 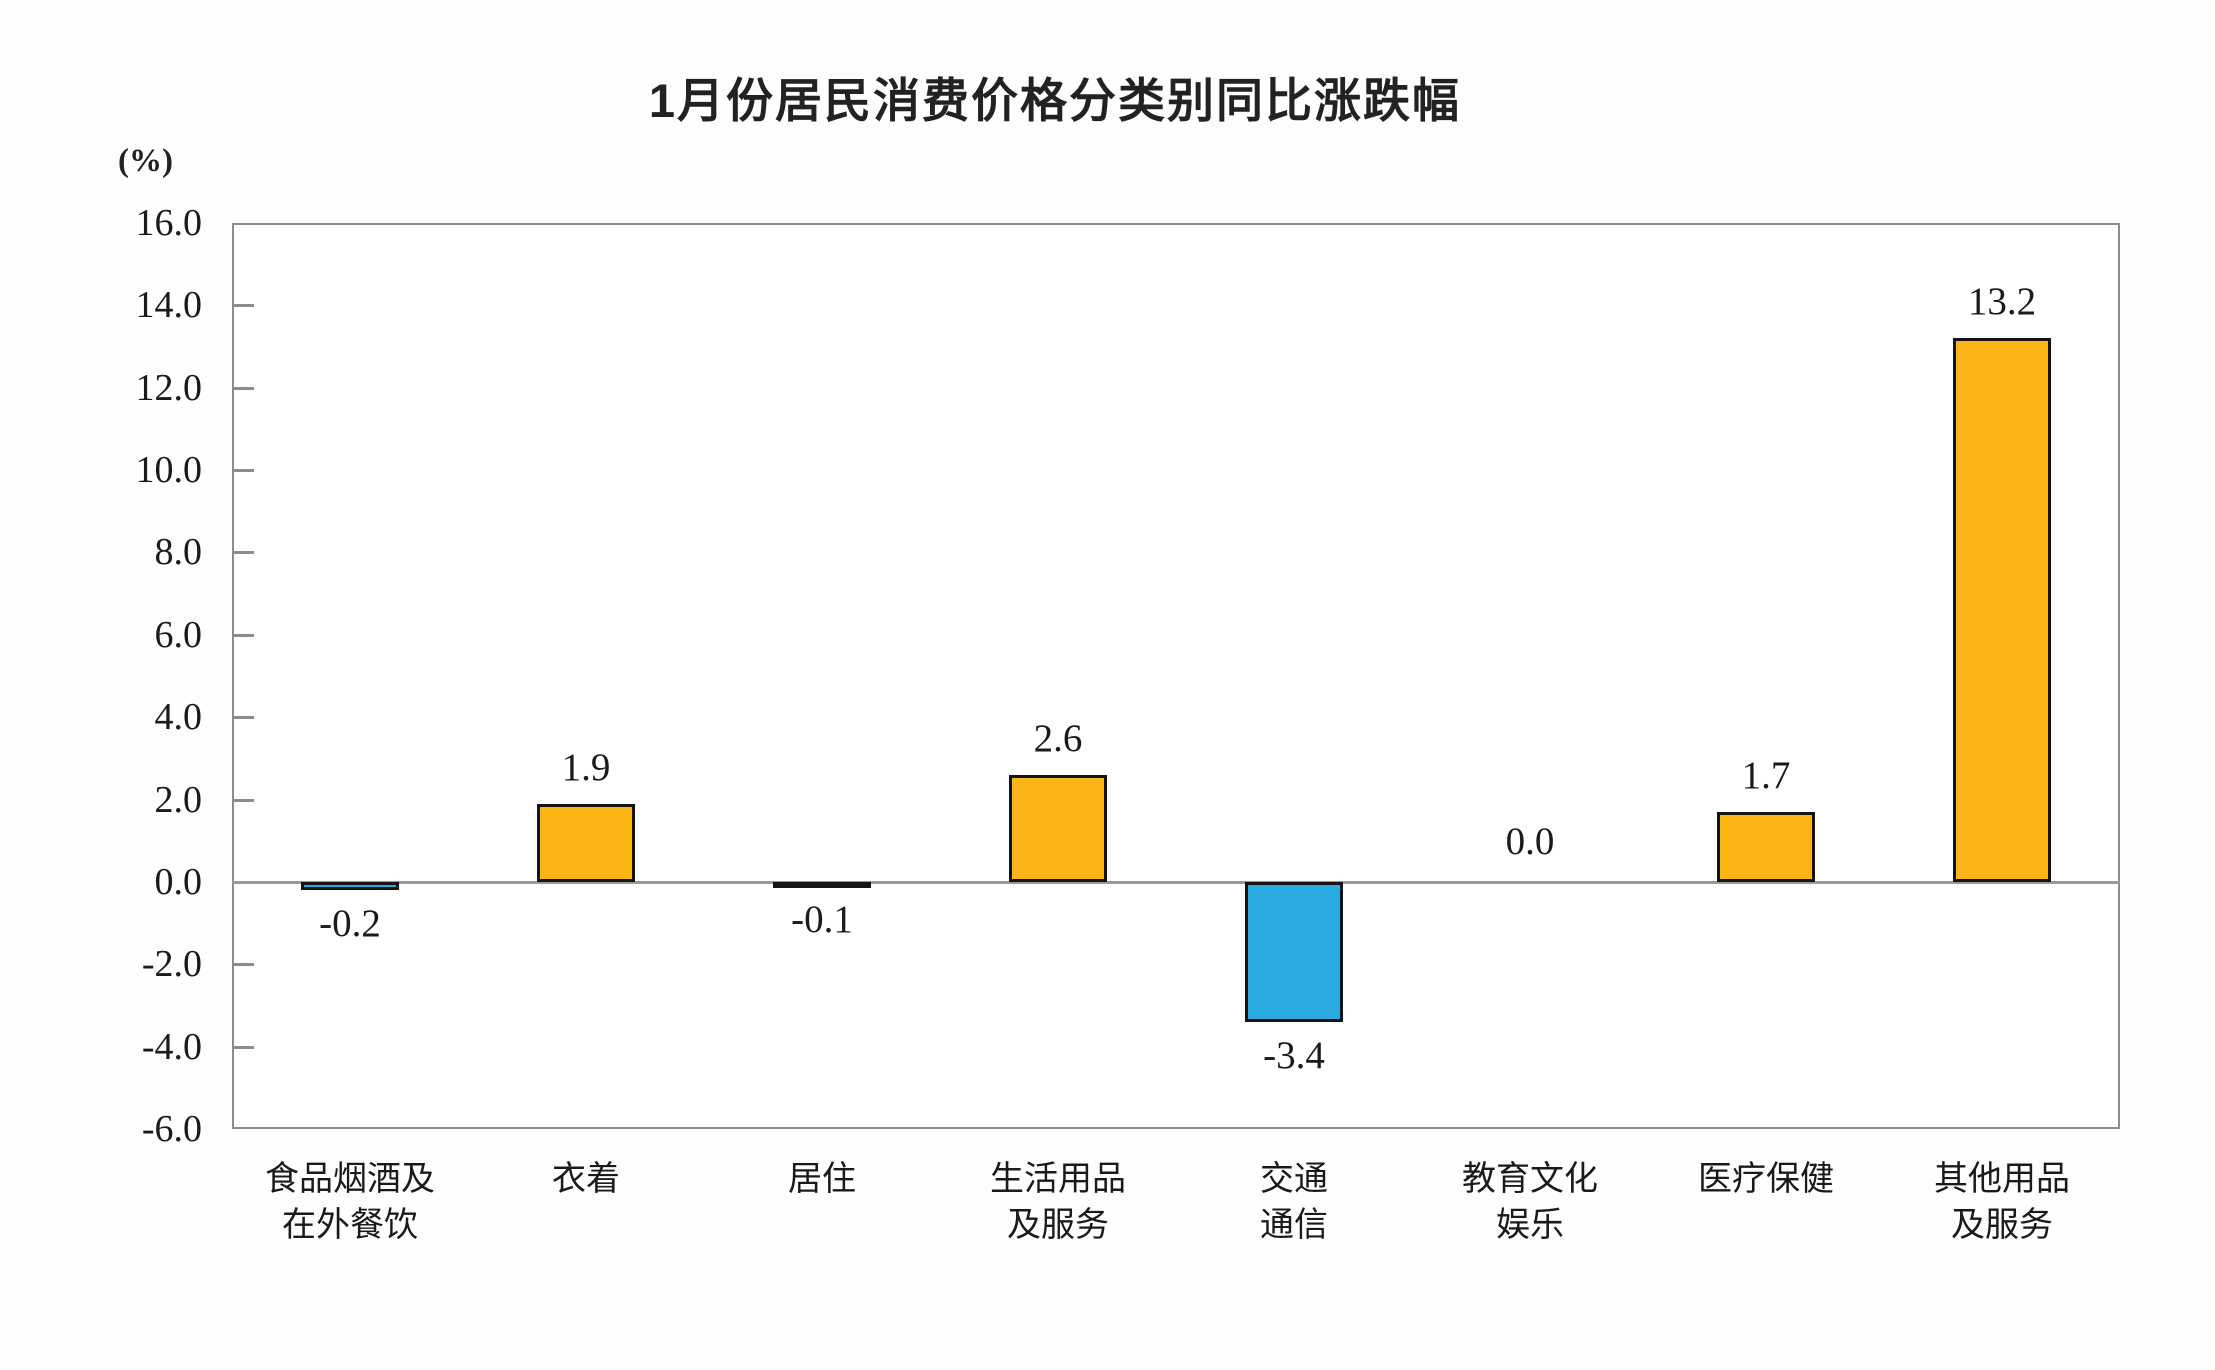 What do you see at coordinates (1176, 882) in the screenshot?
I see `zero-baseline` at bounding box center [1176, 882].